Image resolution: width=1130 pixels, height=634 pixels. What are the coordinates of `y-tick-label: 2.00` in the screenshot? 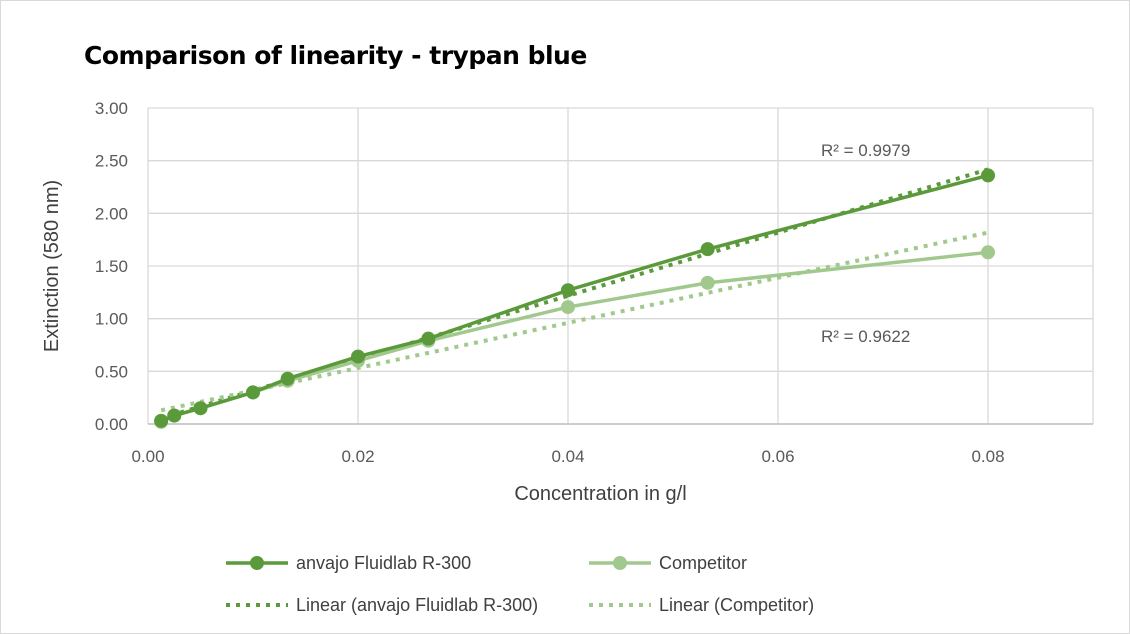 It's located at (111, 213).